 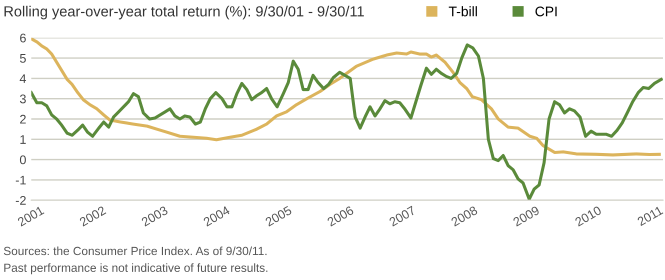 What do you see at coordinates (402, 216) in the screenshot?
I see `x-tick-label: 2007` at bounding box center [402, 216].